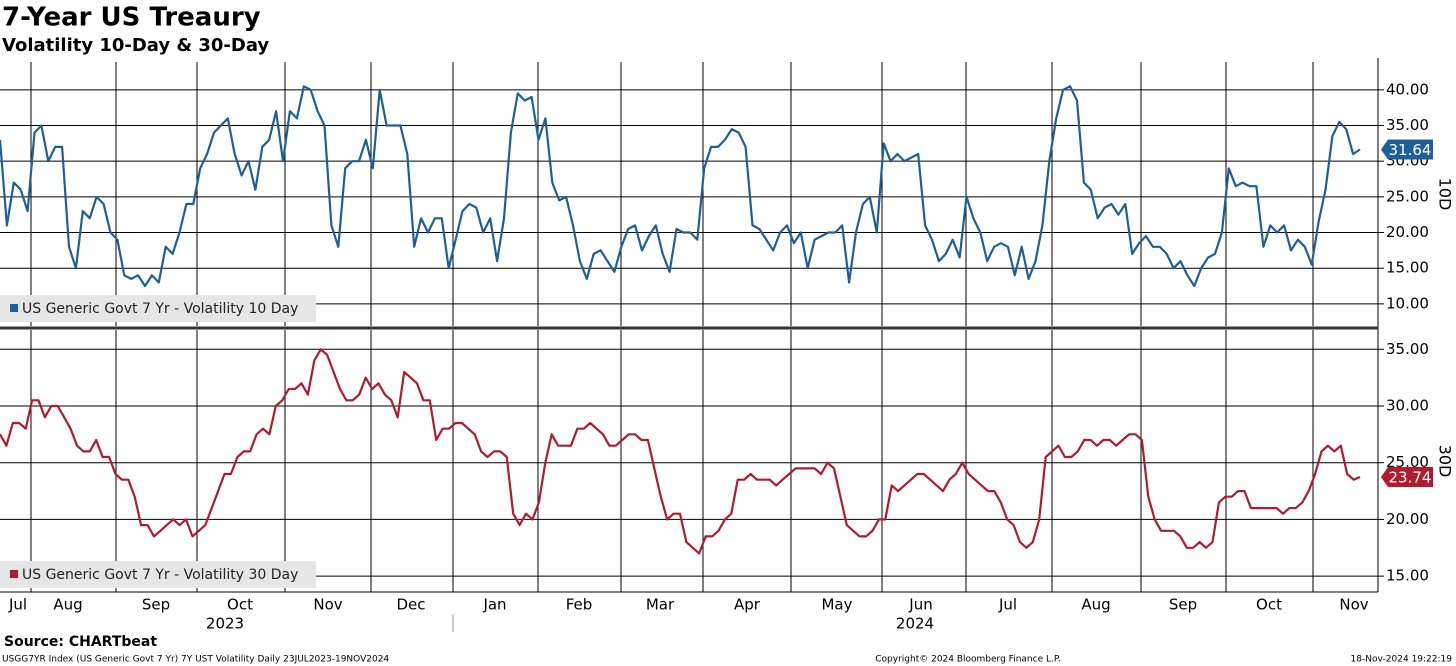  I want to click on y-tick-label: 10.00, so click(1407, 303).